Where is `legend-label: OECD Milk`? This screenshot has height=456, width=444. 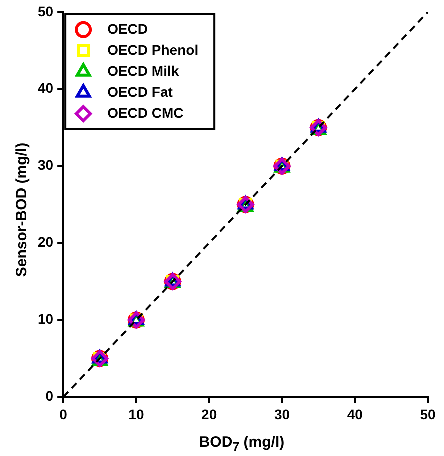
legend-label: OECD Milk is located at coordinates (144, 70).